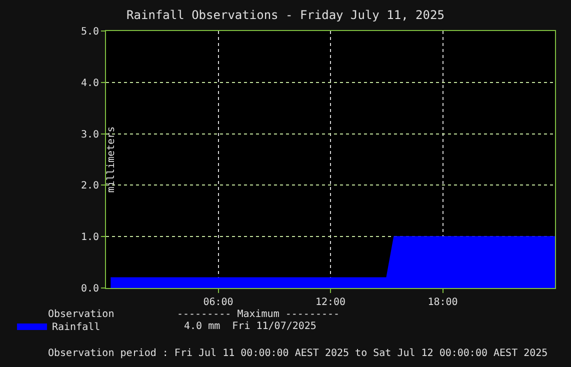 This screenshot has width=571, height=367. Describe the element at coordinates (81, 314) in the screenshot. I see `text: Observation` at that location.